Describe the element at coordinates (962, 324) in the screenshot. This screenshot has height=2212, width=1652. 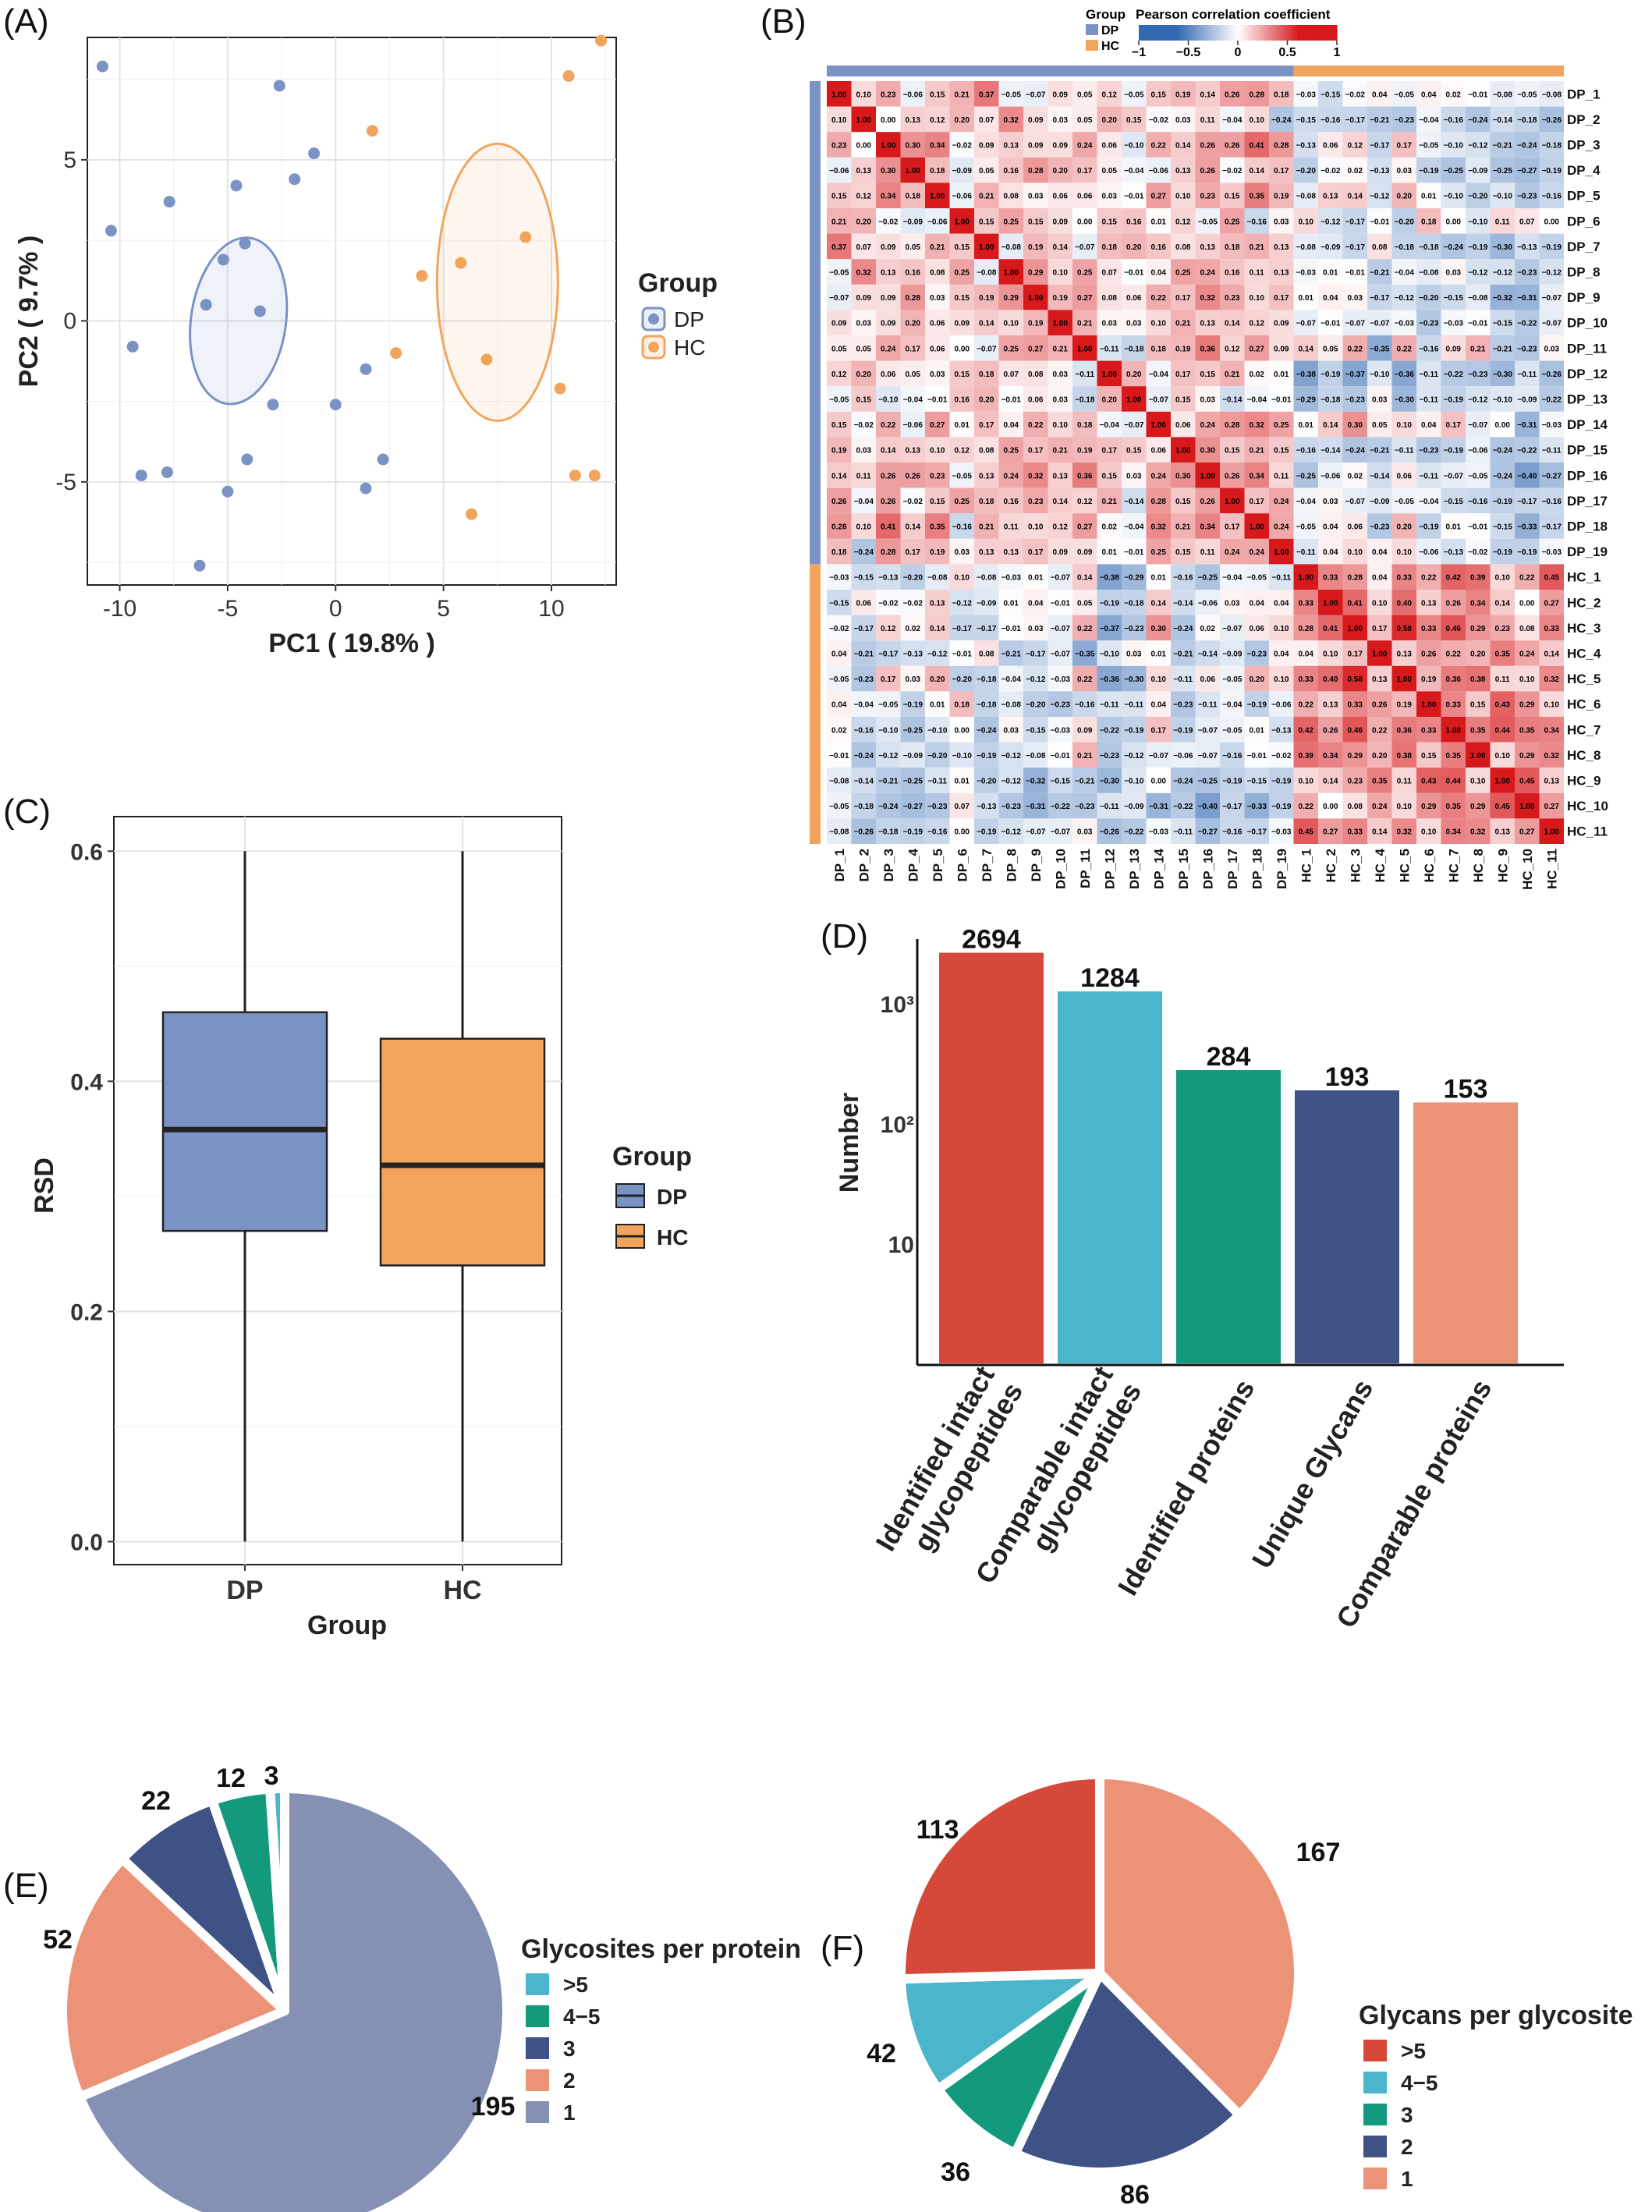
I see `heatmap-cell-value: 0.09` at that location.